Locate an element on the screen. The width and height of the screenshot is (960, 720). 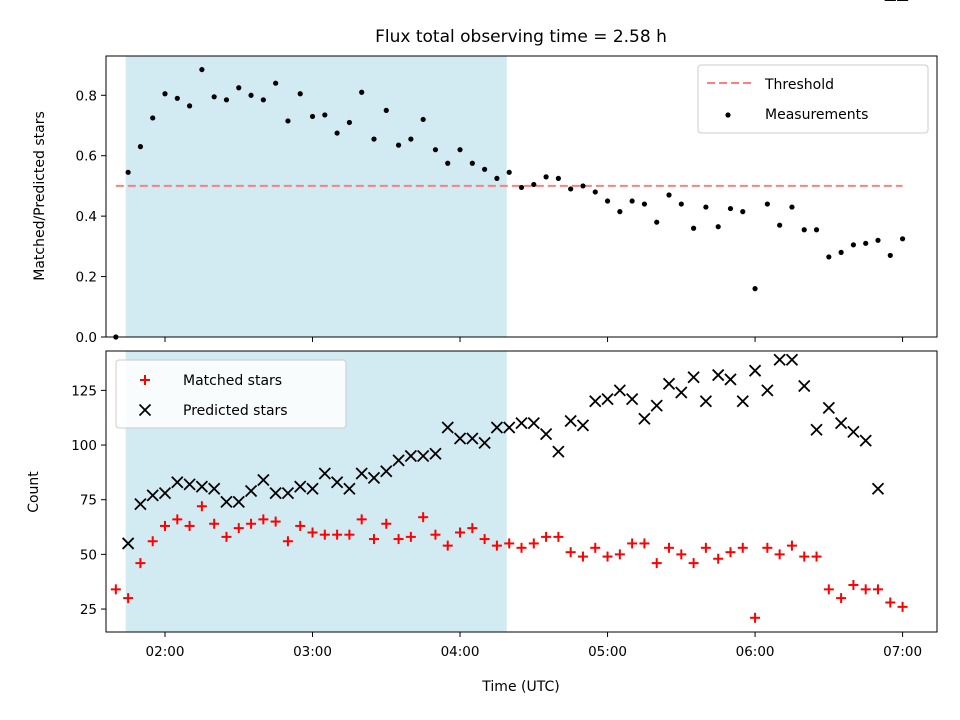
y-tick-label: 50 is located at coordinates (88, 555).